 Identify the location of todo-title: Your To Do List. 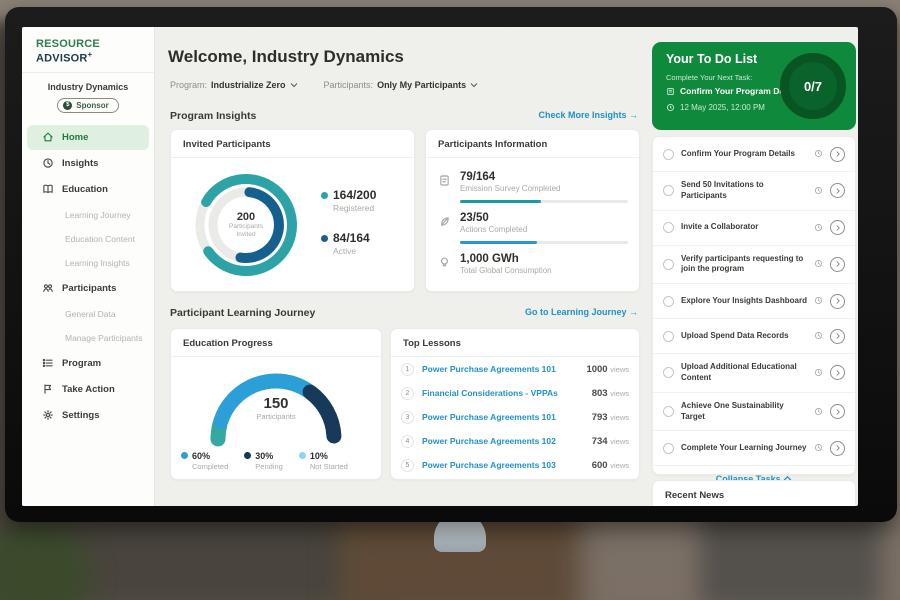
(712, 59).